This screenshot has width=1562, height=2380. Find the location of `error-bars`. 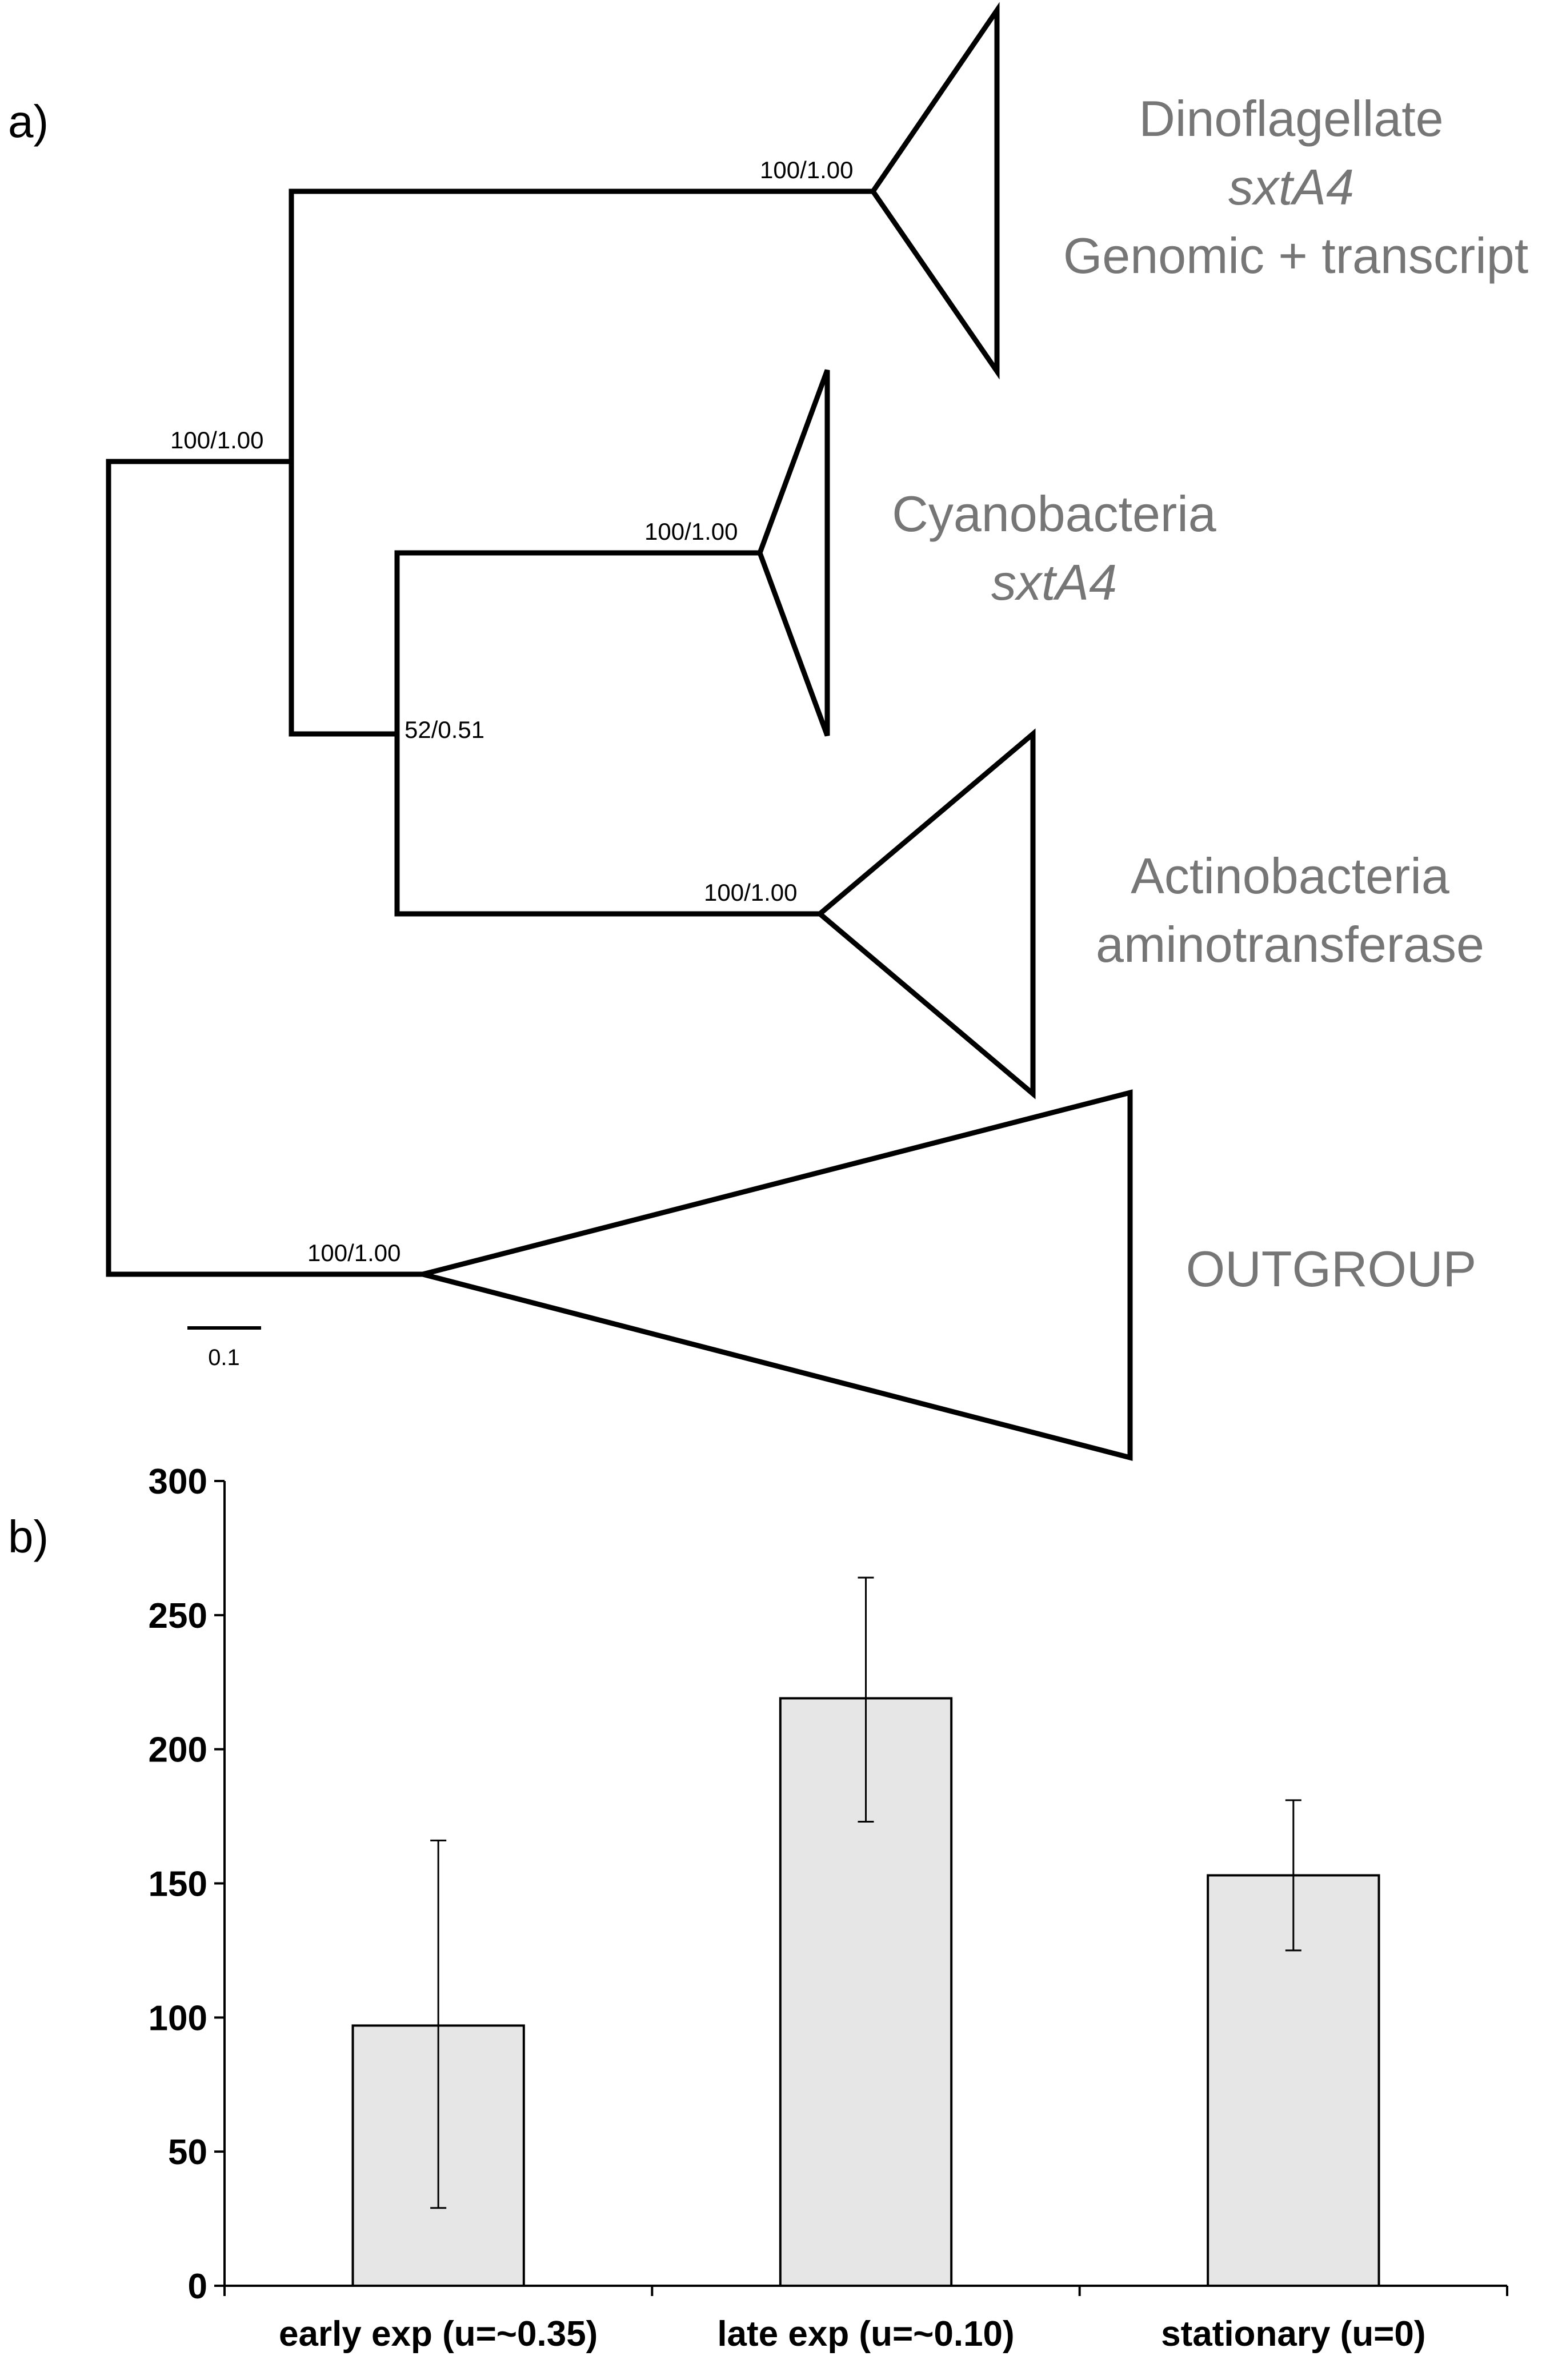

error-bars is located at coordinates (865, 1892).